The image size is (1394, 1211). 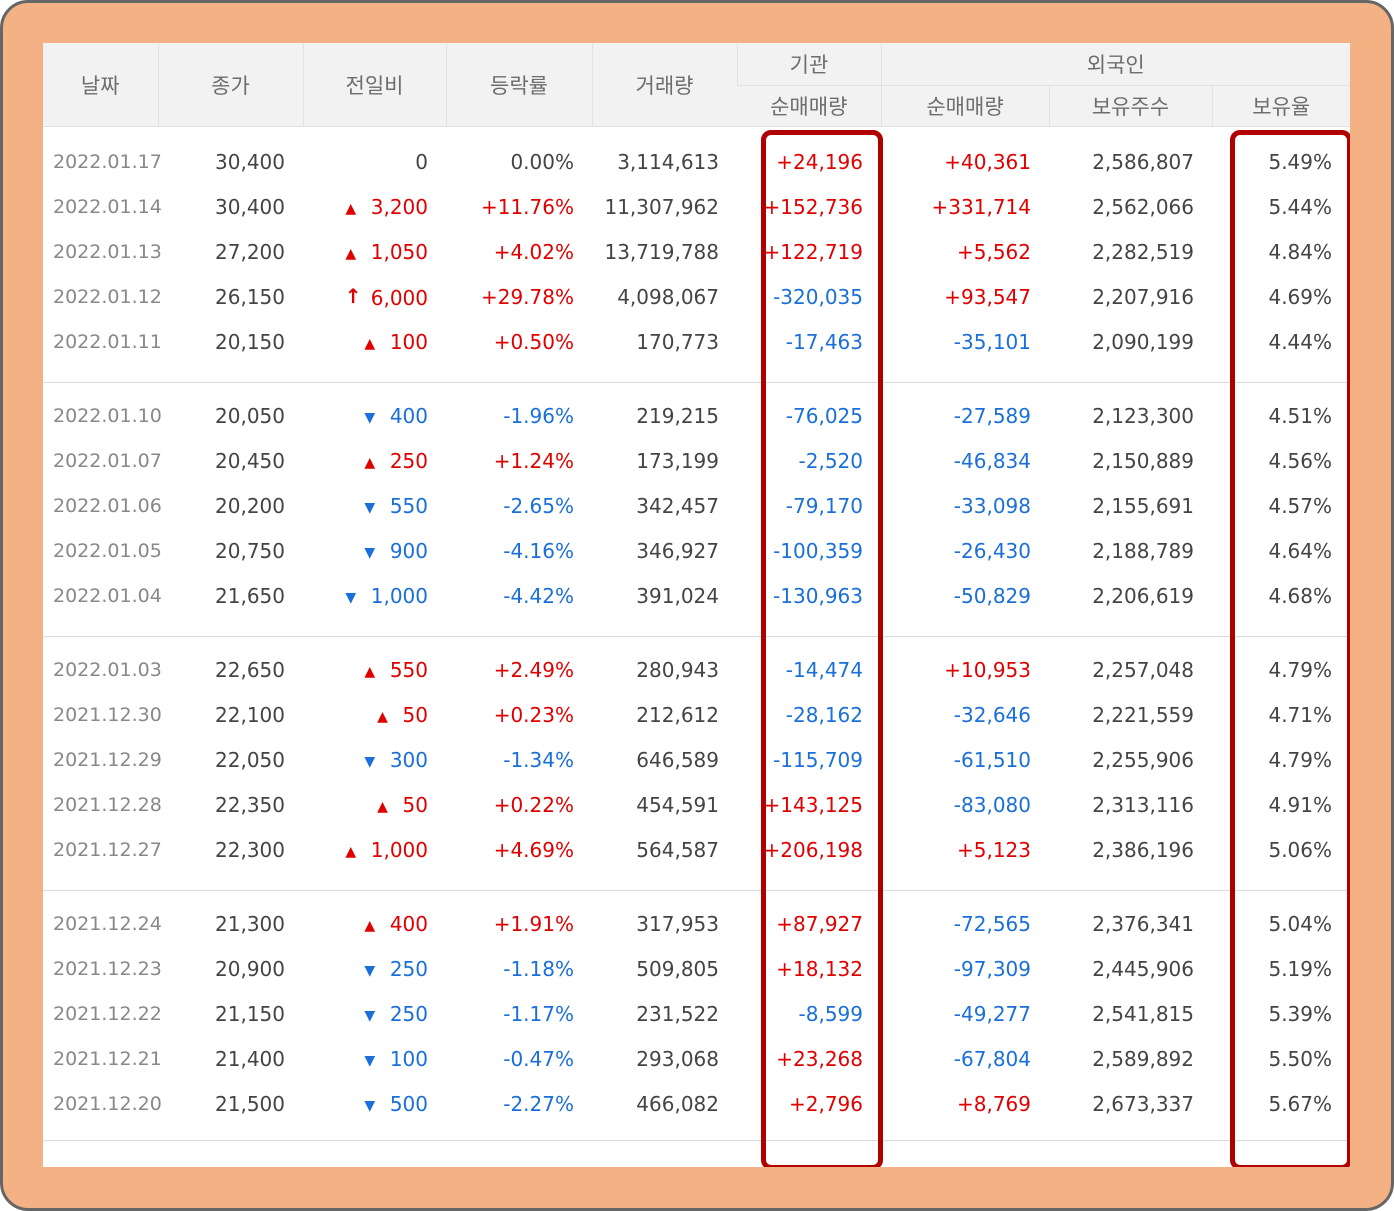 I want to click on change-cell: ▼ 1,000, so click(x=374, y=595).